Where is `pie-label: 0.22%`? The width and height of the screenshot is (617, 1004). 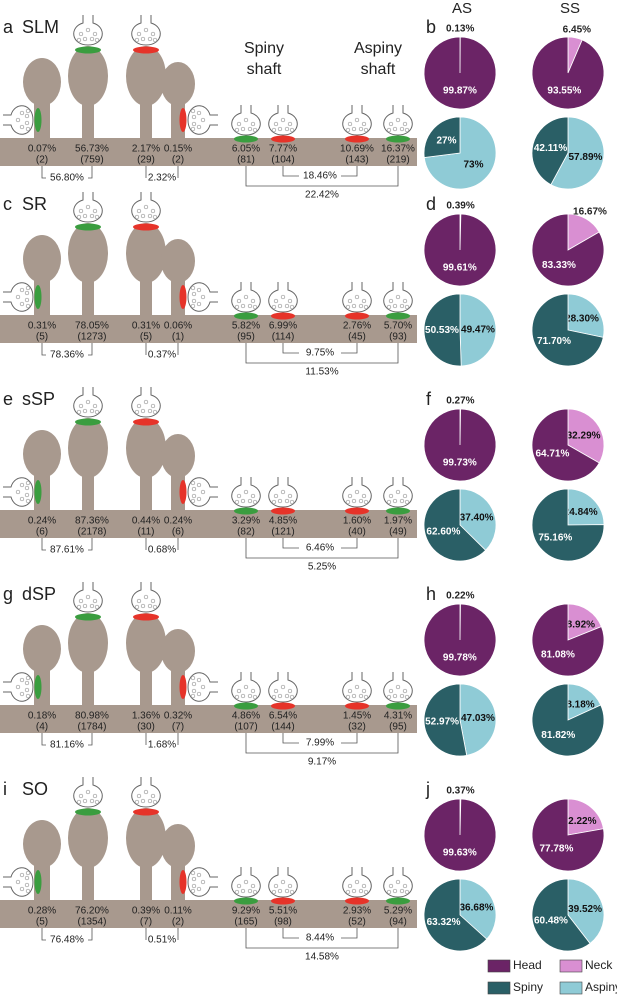 pie-label: 0.22% is located at coordinates (460, 596).